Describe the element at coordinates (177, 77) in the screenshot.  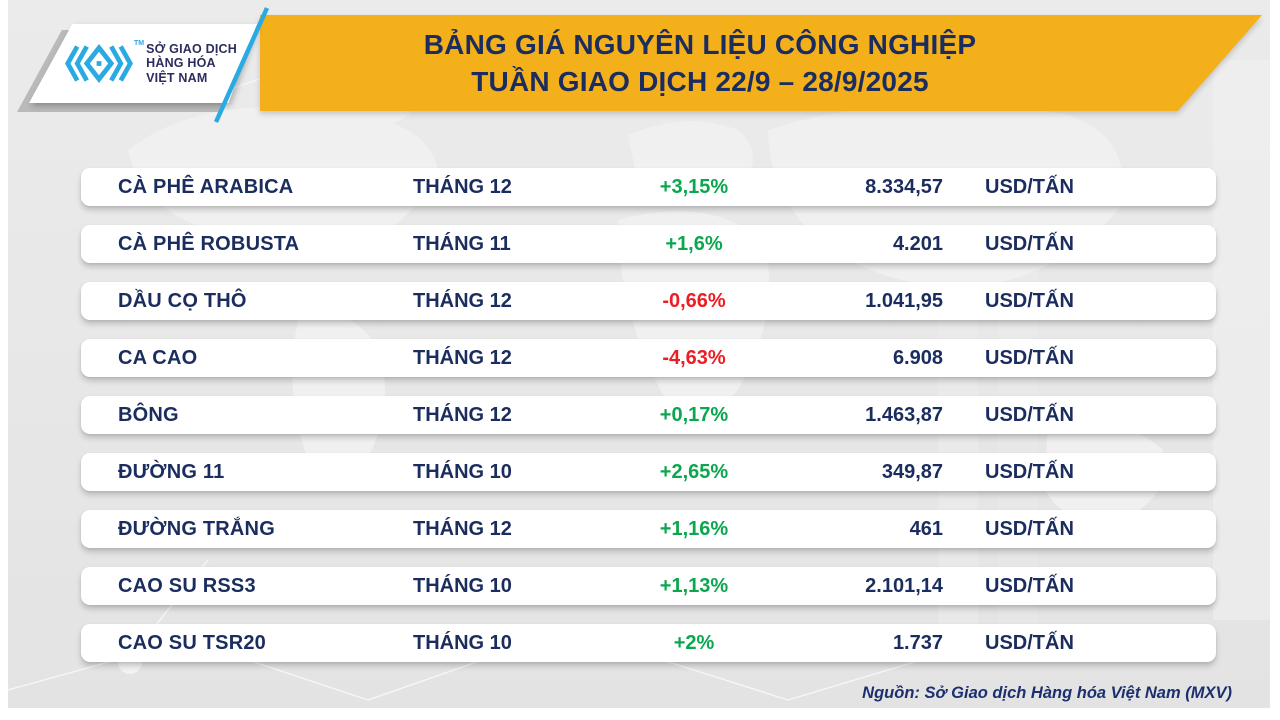
I see `logo-org-line3: VIỆT NAM` at that location.